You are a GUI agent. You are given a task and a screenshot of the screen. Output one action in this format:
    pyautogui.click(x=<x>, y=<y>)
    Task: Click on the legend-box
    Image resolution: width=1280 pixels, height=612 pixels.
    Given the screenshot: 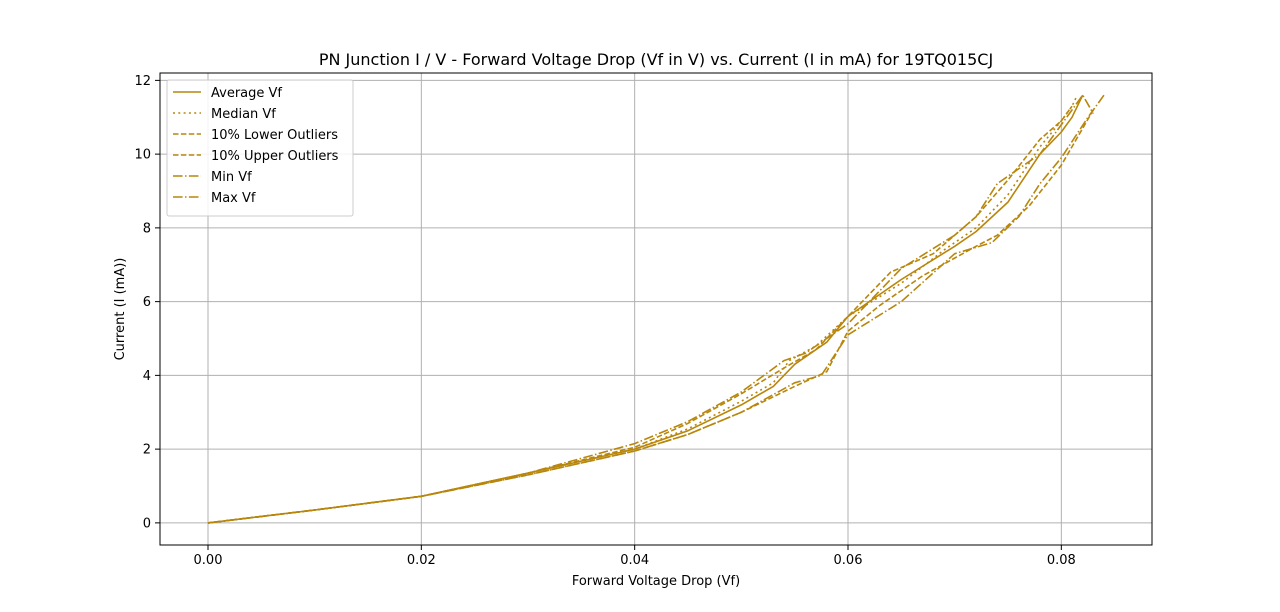 What is the action you would take?
    pyautogui.click(x=260, y=148)
    